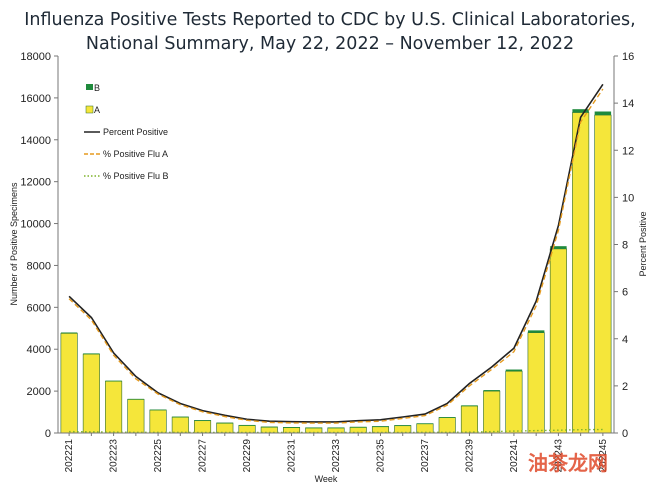  Describe the element at coordinates (625, 387) in the screenshot. I see `y2-tick-label: 2` at that location.